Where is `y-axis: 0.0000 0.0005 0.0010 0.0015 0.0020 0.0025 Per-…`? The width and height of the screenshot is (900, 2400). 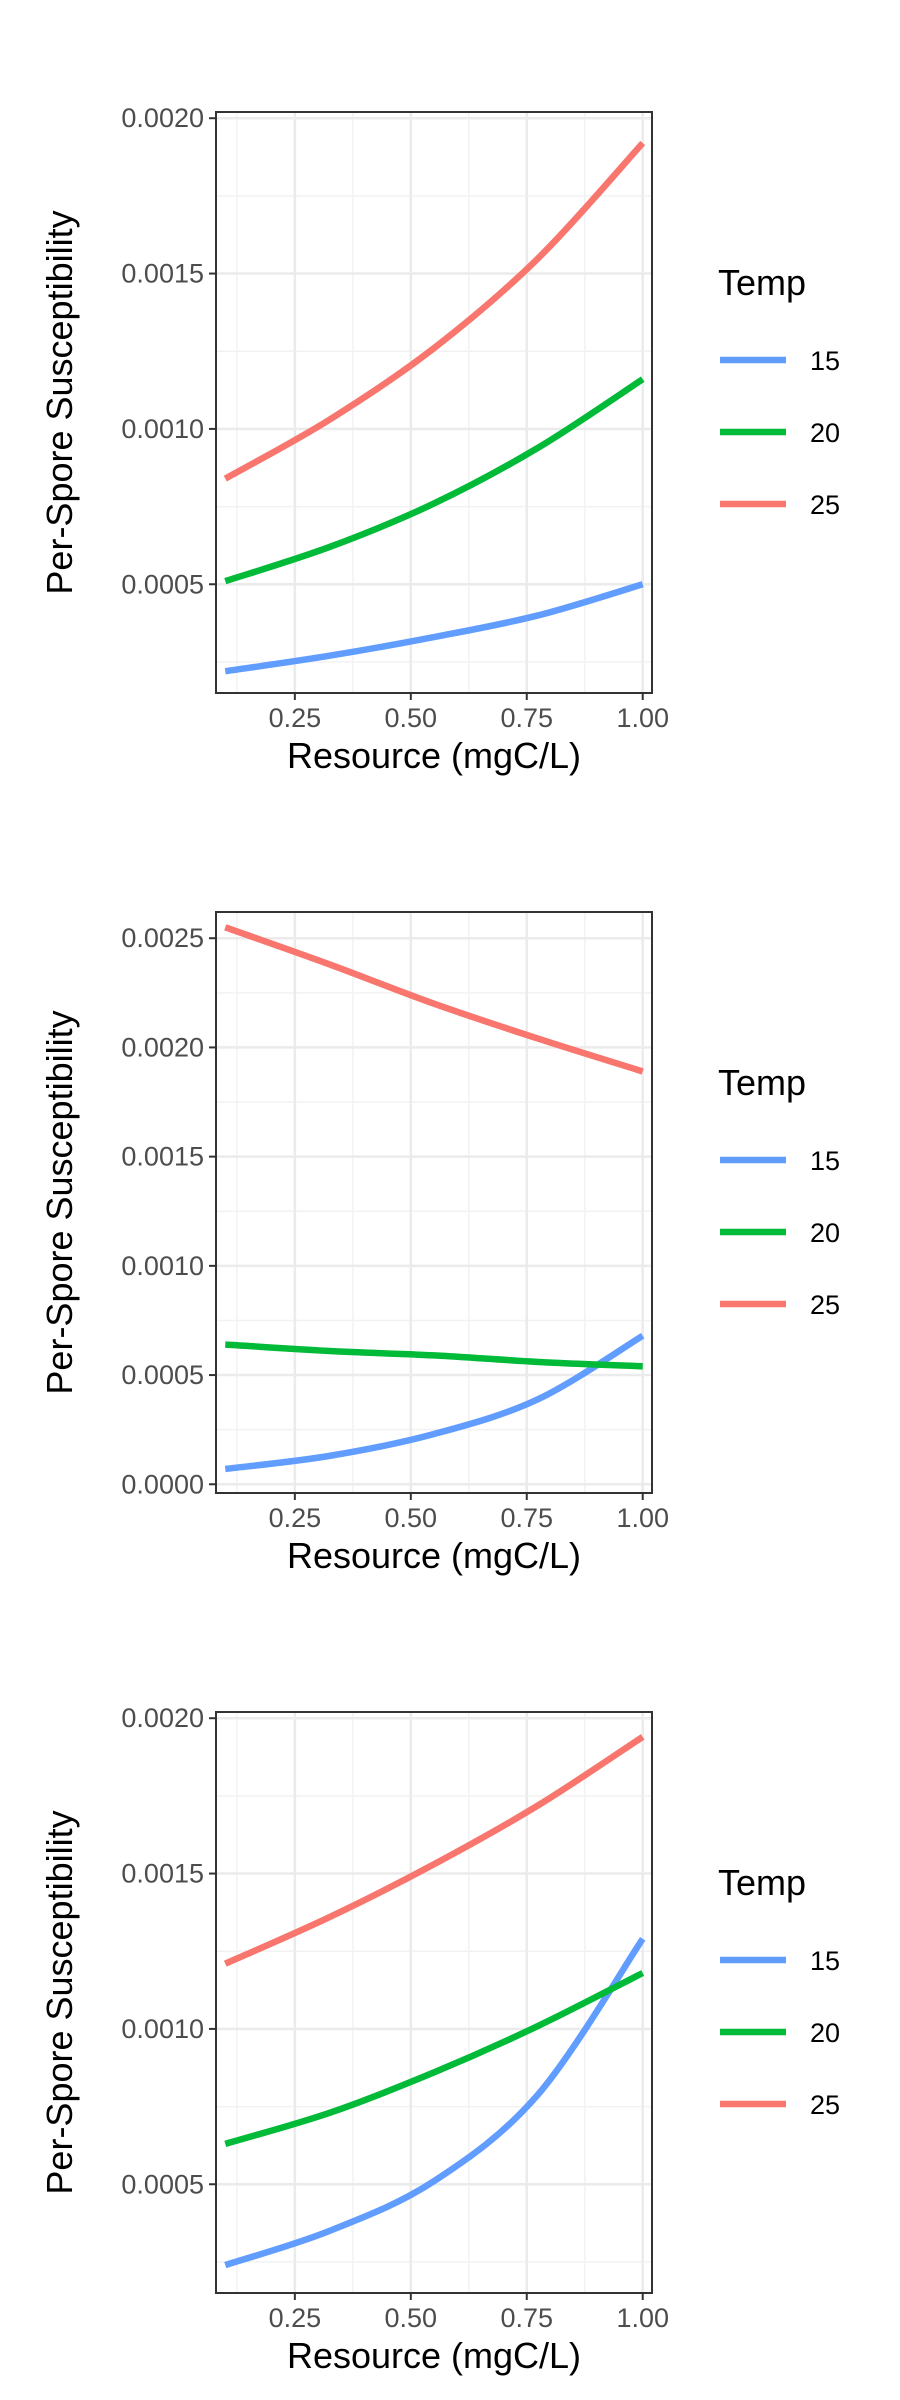
y-axis: 0.0000 0.0005 0.0010 0.0015 0.0020 0.0025 Per-… is located at coordinates (127, 1211).